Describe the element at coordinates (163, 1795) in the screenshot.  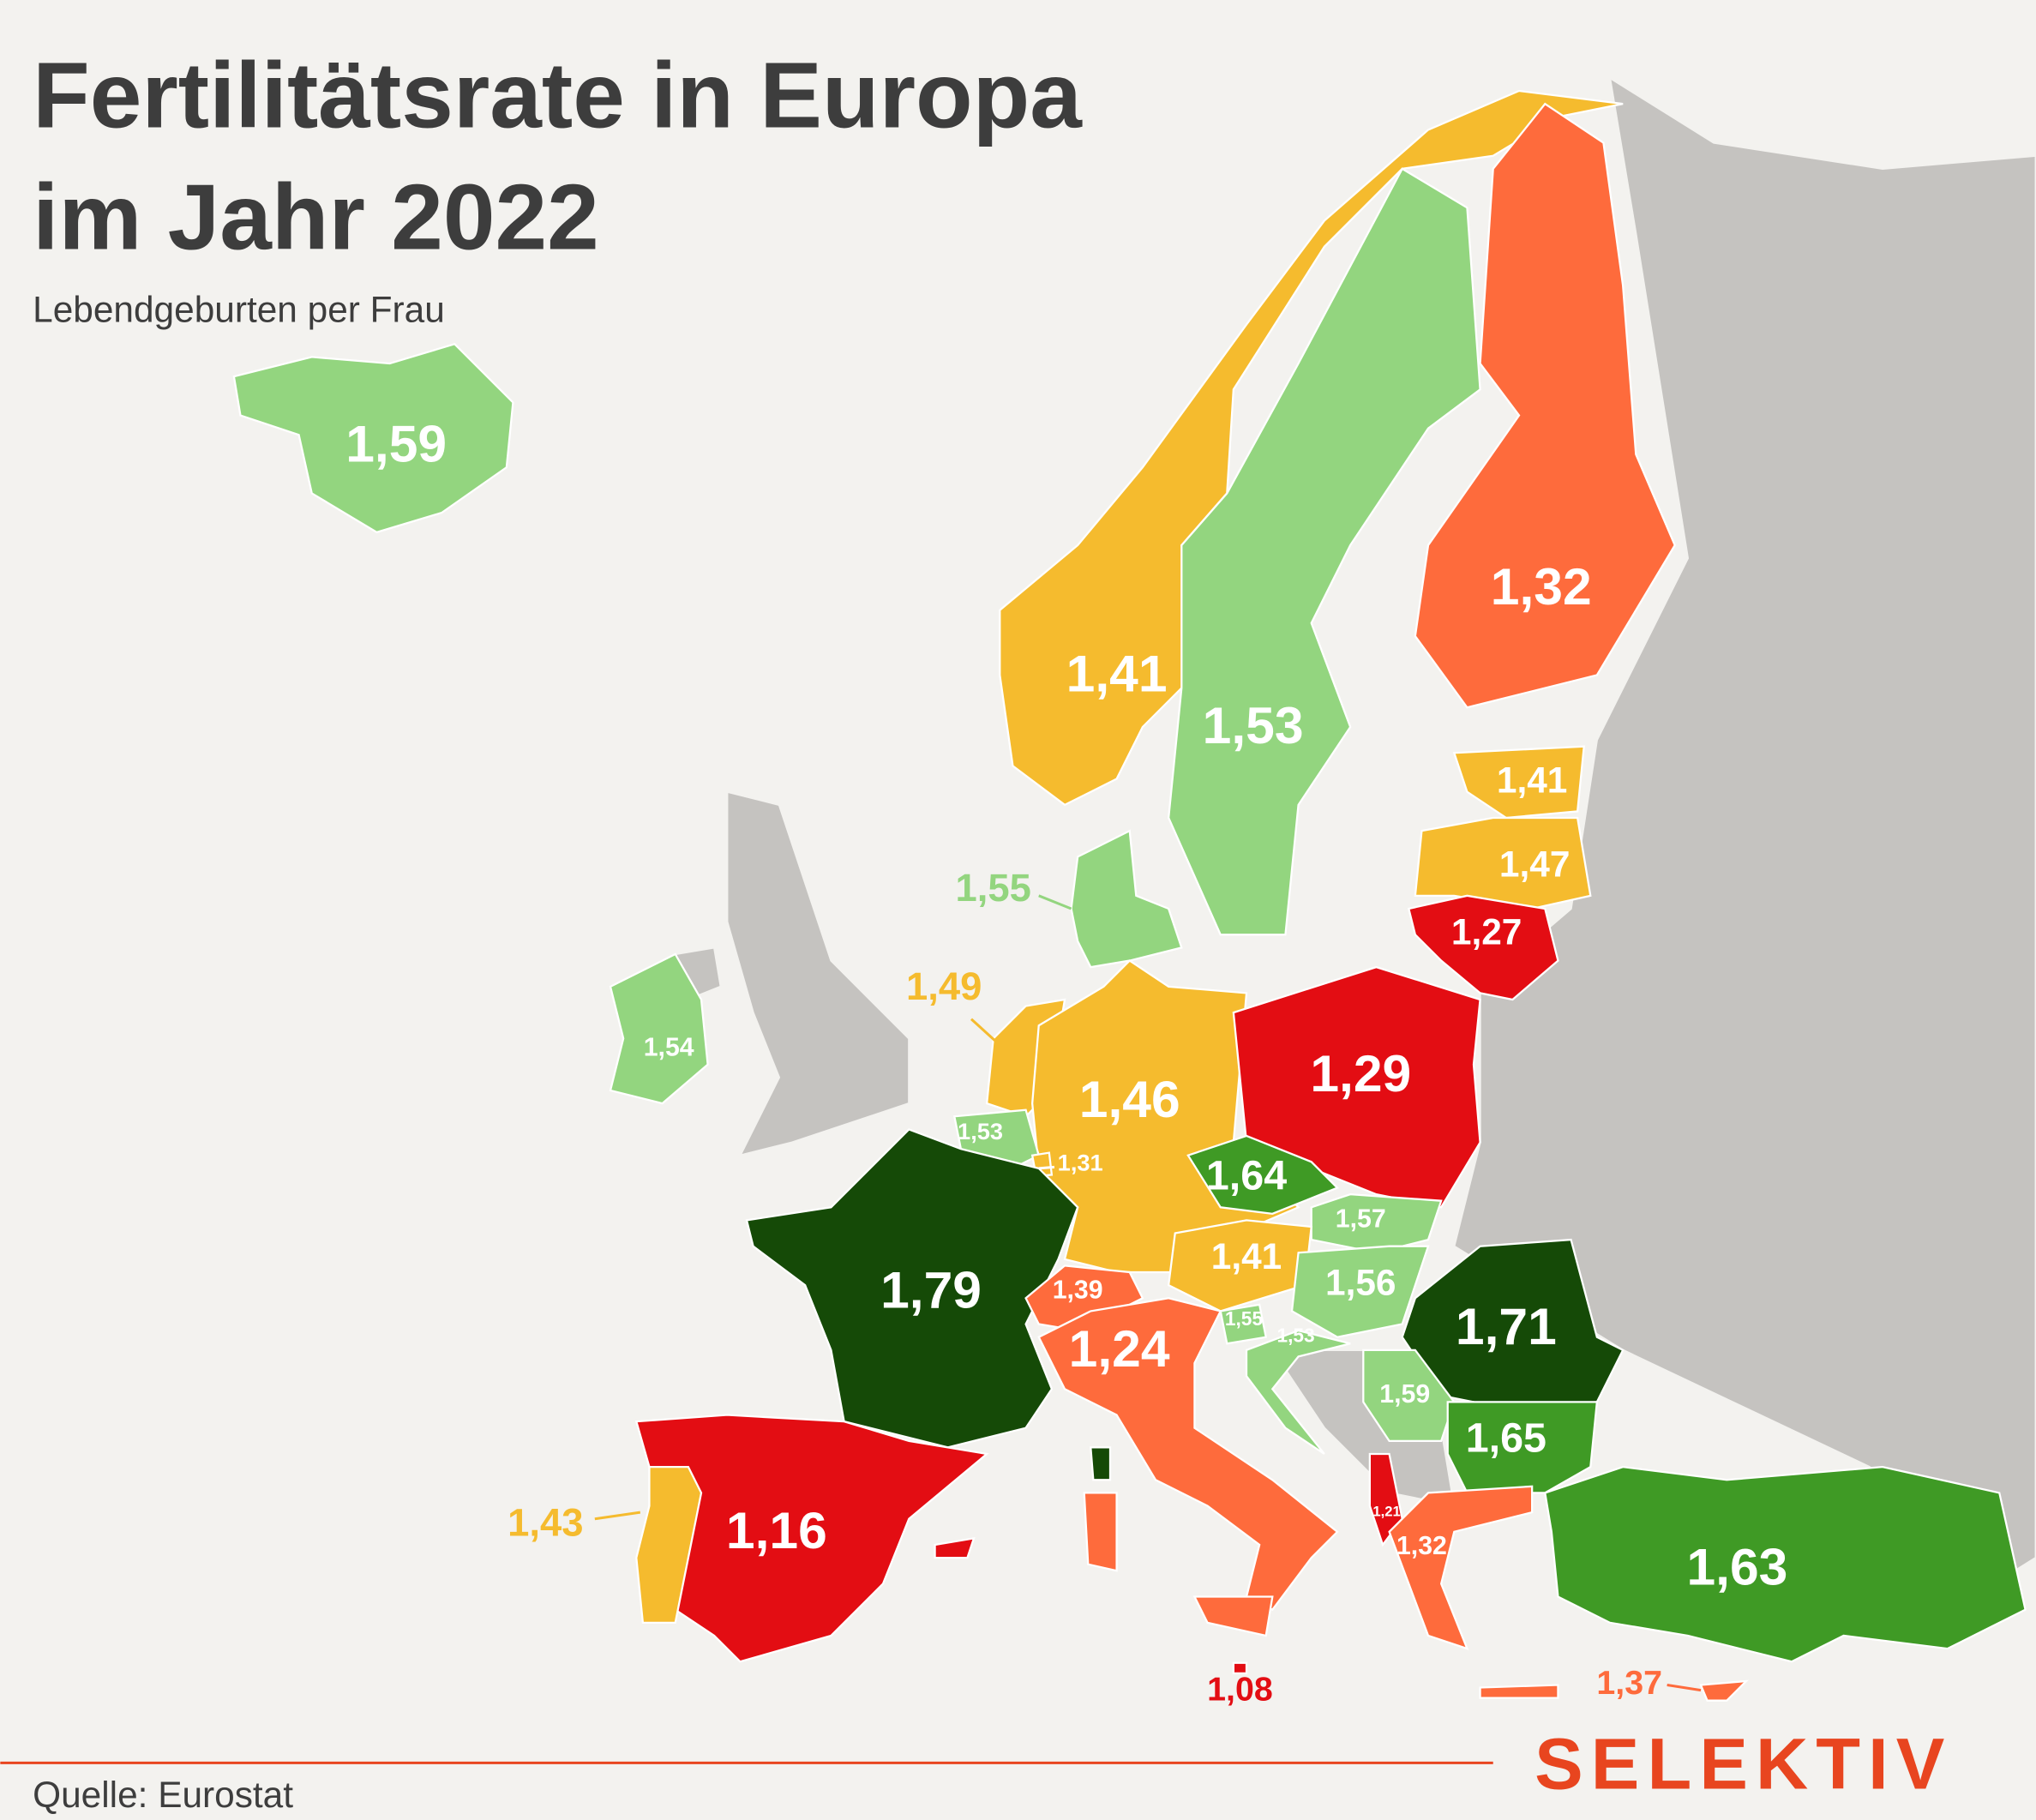
I see `source: Quelle: Eurostat` at that location.